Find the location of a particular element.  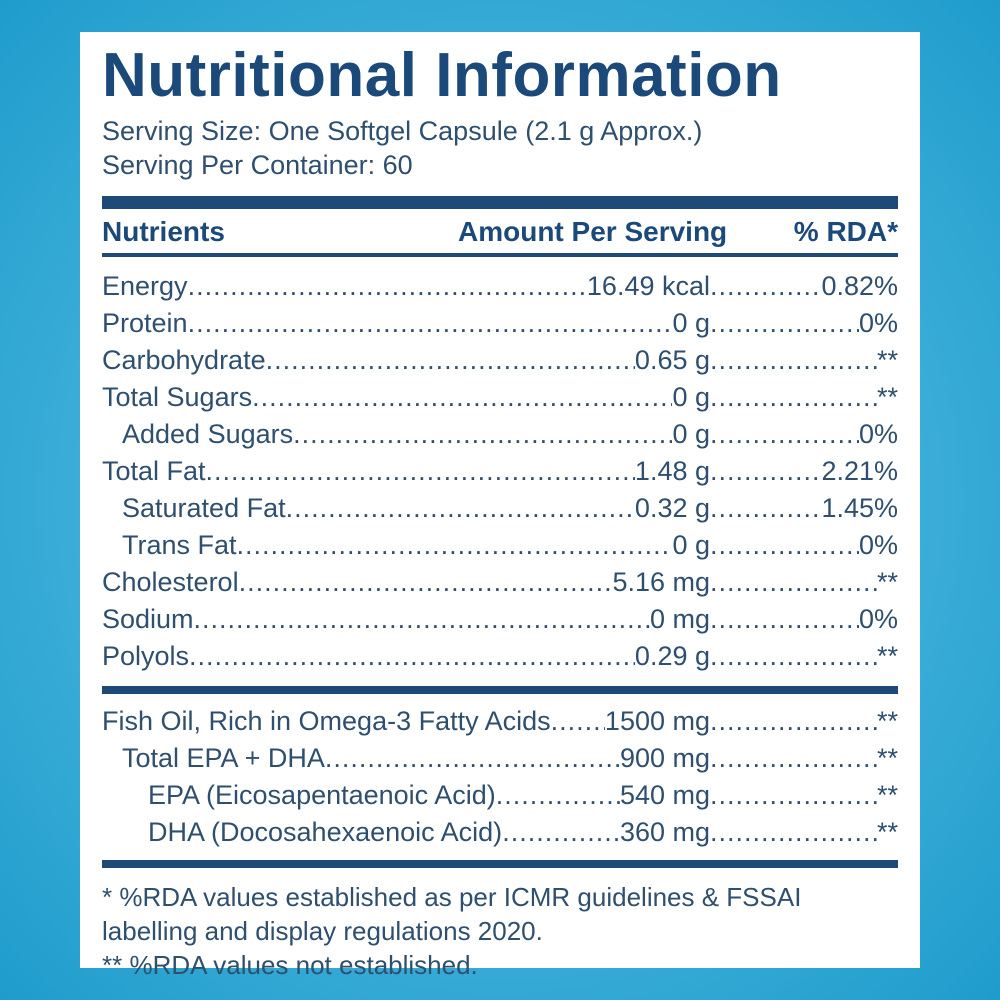

table-row: Sodium 0 mg 0% is located at coordinates (500, 616).